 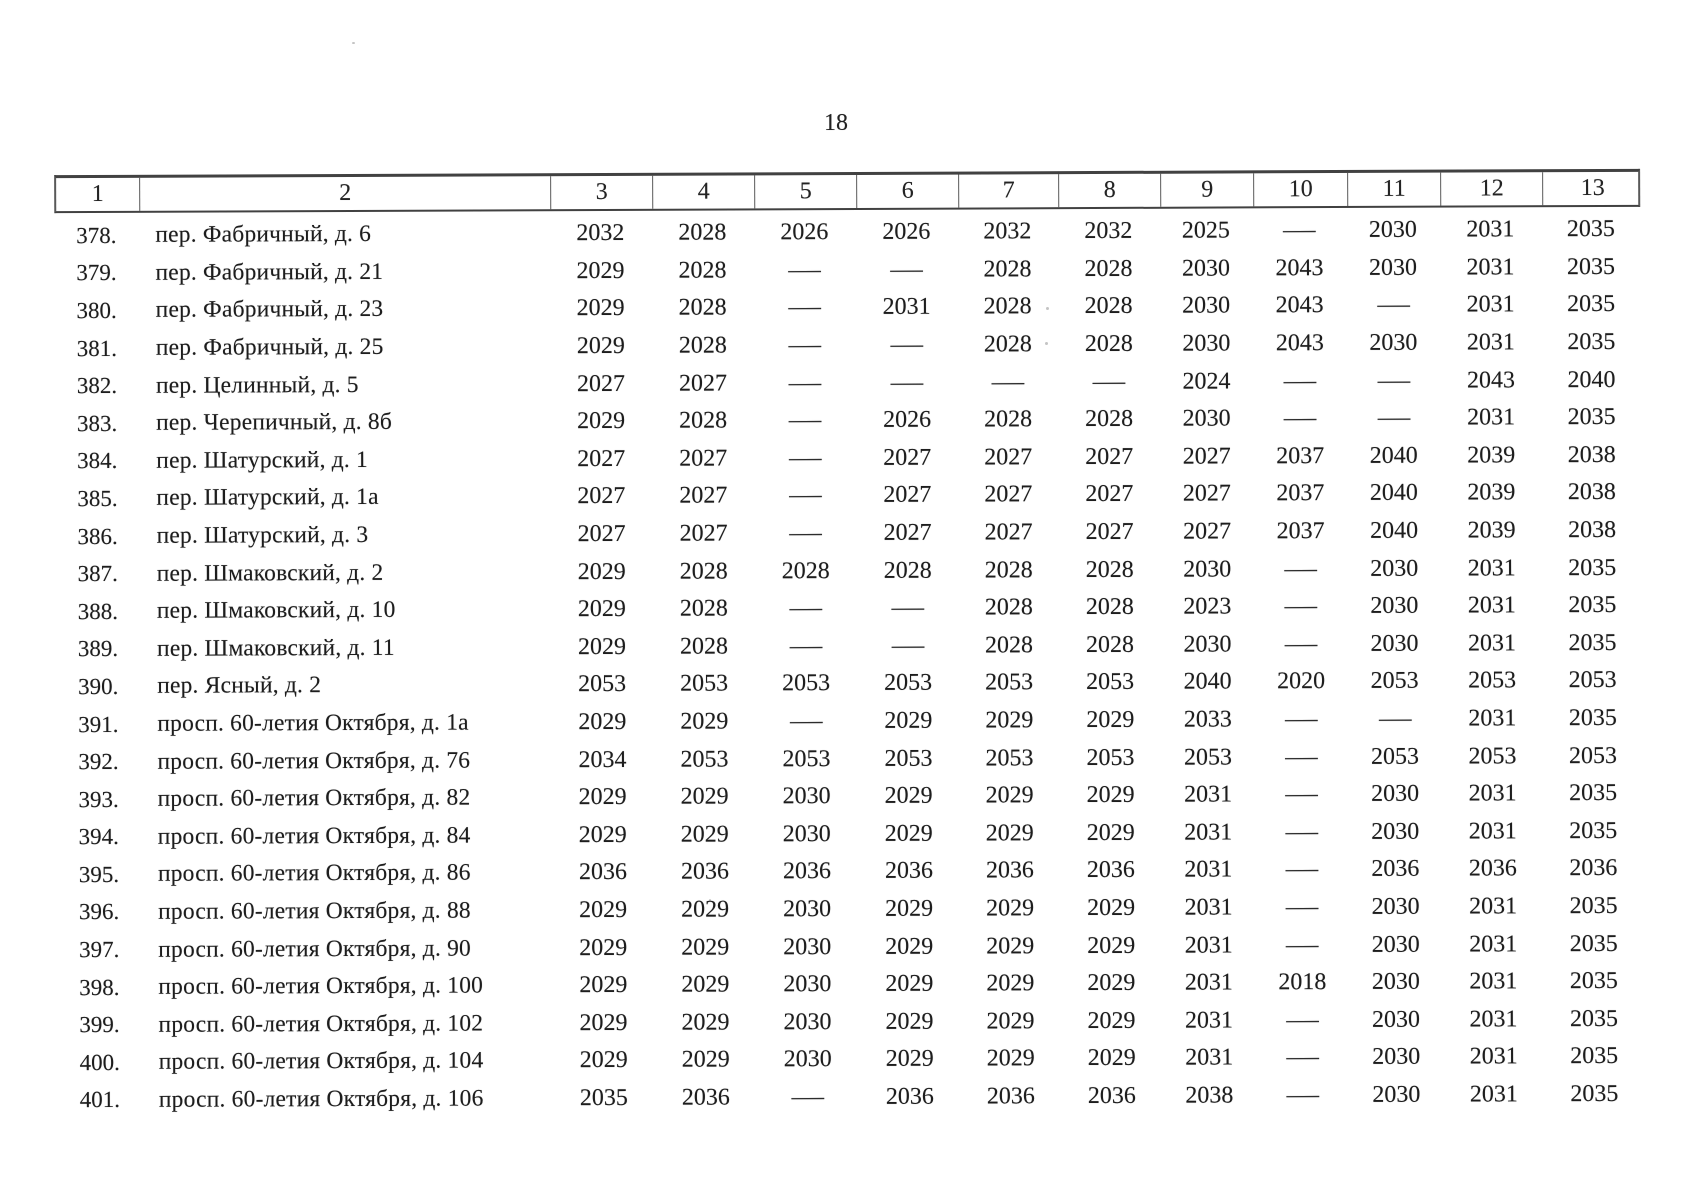 I want to click on header-cell-9: 9, so click(x=1208, y=190).